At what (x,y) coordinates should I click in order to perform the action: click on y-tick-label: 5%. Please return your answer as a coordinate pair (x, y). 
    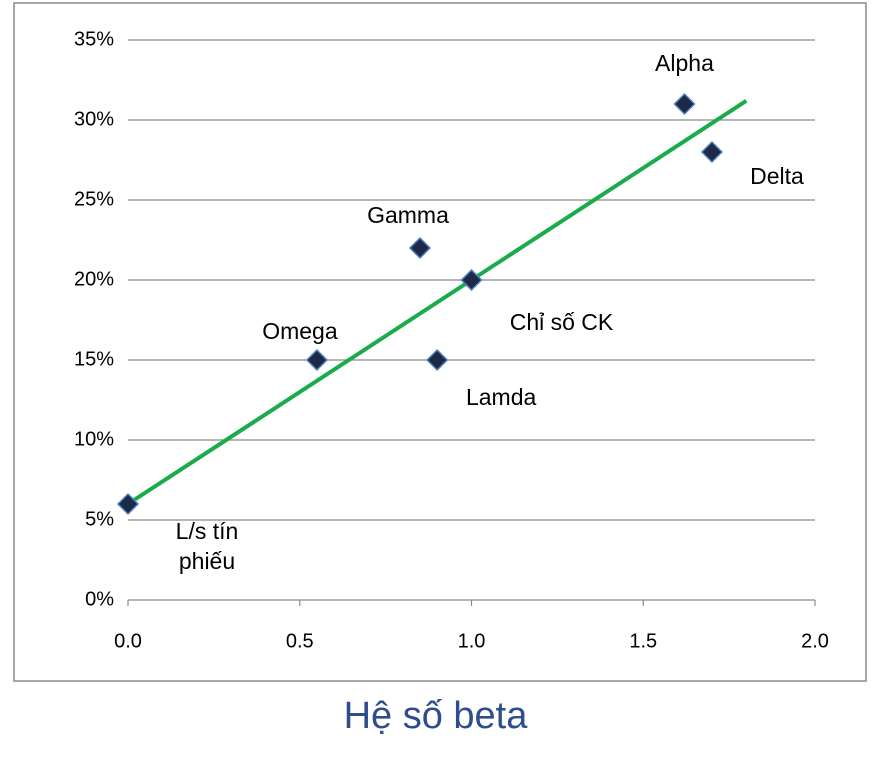
    Looking at the image, I should click on (99, 519).